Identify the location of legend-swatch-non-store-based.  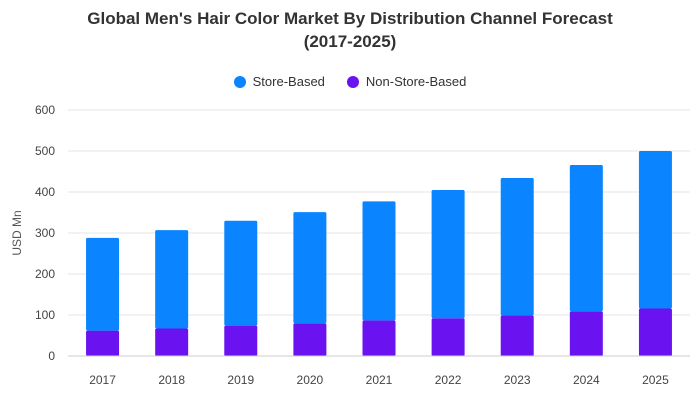
(352, 81).